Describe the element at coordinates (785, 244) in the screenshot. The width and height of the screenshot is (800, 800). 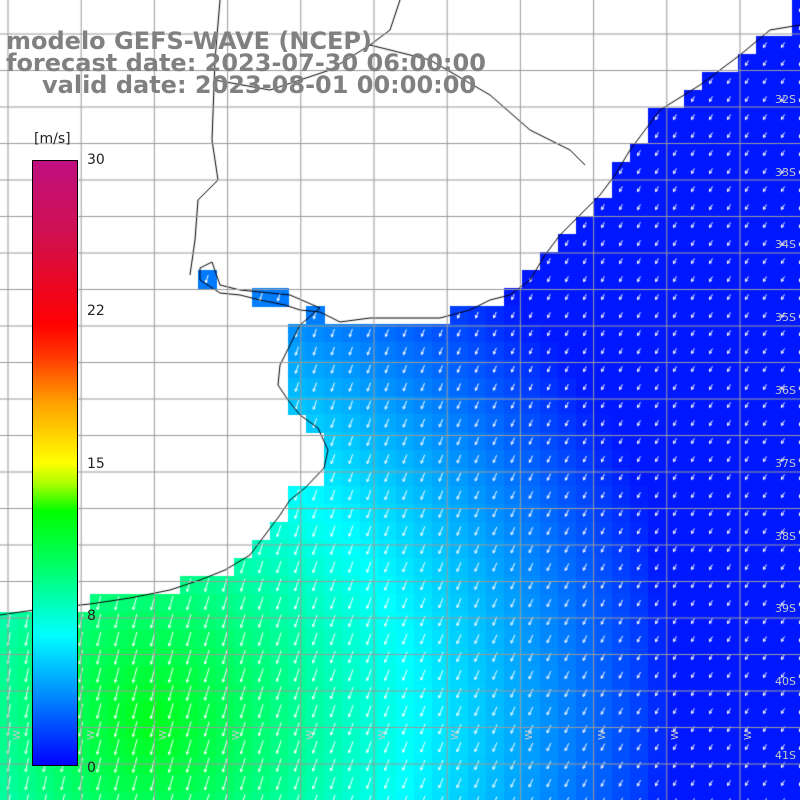
I see `lat-label-34s: 34S` at that location.